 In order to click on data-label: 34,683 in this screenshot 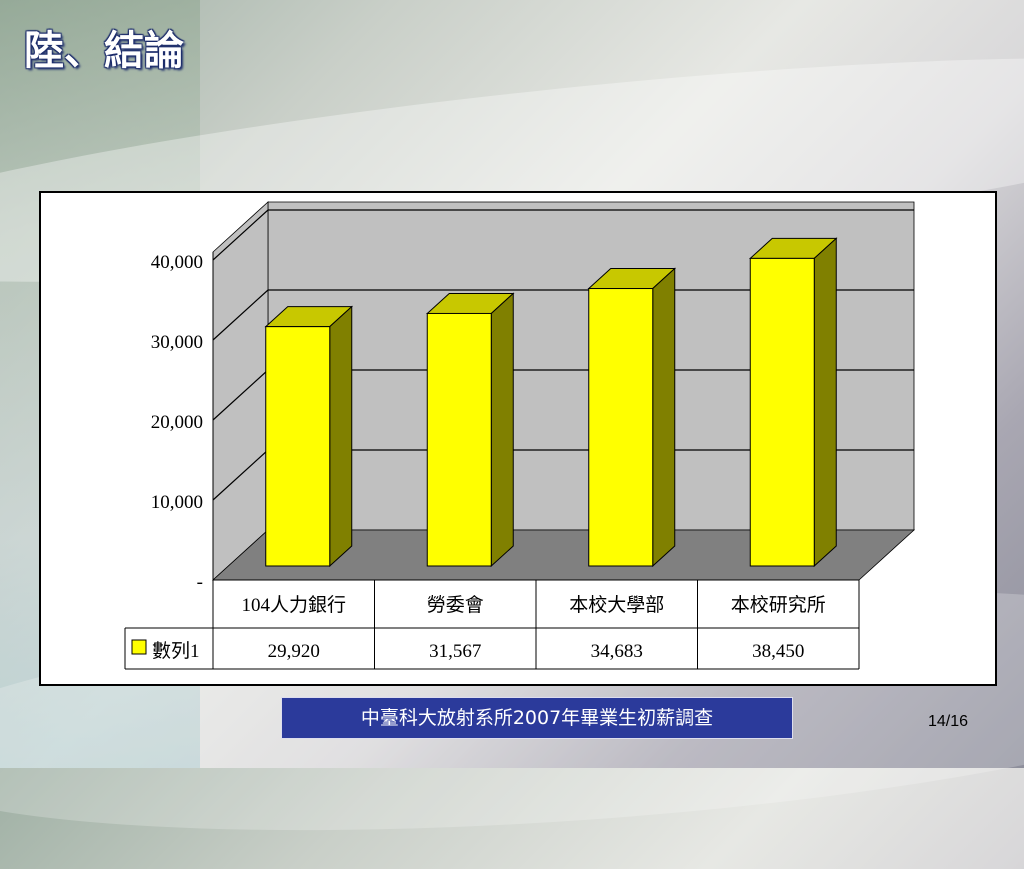, I will do `click(617, 651)`.